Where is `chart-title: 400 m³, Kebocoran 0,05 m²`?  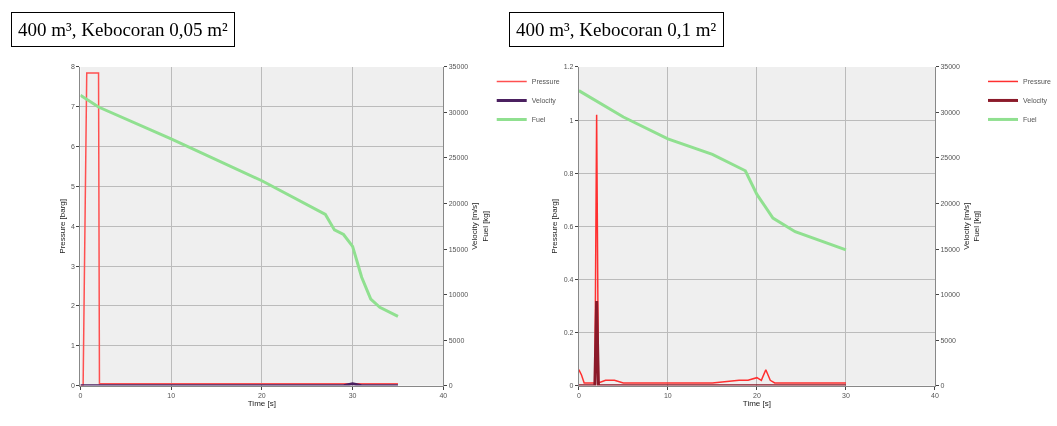 chart-title: 400 m³, Kebocoran 0,05 m² is located at coordinates (123, 29).